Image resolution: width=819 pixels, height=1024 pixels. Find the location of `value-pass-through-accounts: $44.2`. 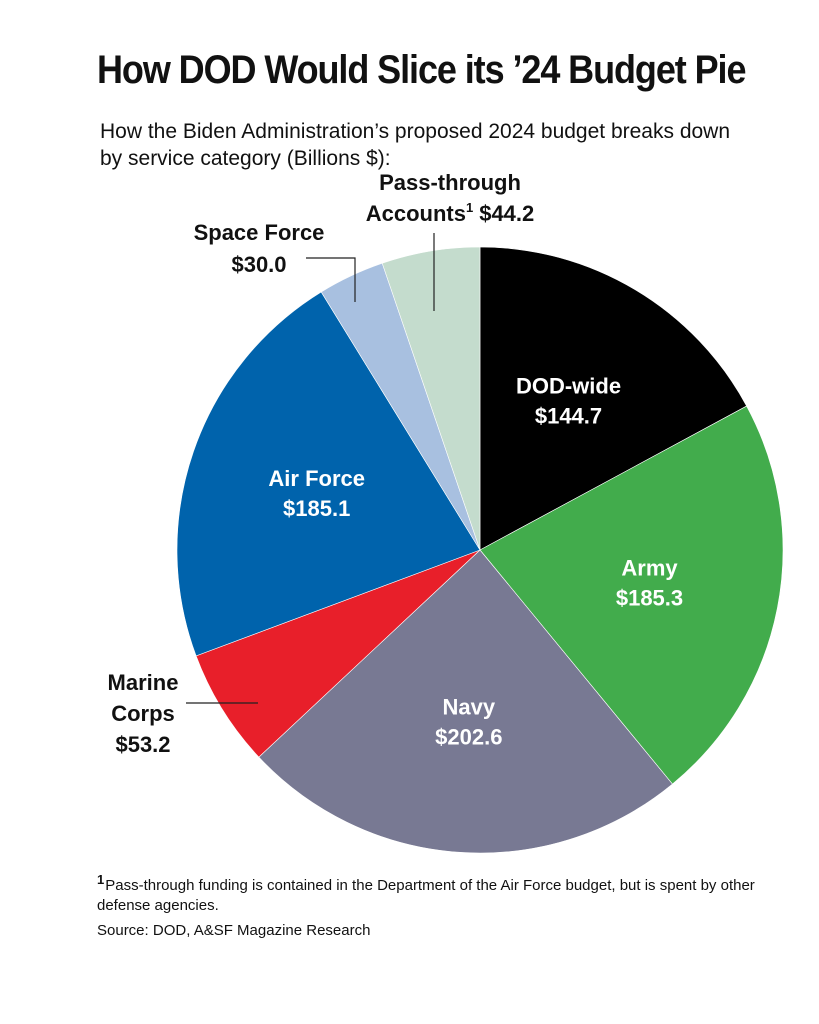

value-pass-through-accounts: $44.2 is located at coordinates (506, 213).